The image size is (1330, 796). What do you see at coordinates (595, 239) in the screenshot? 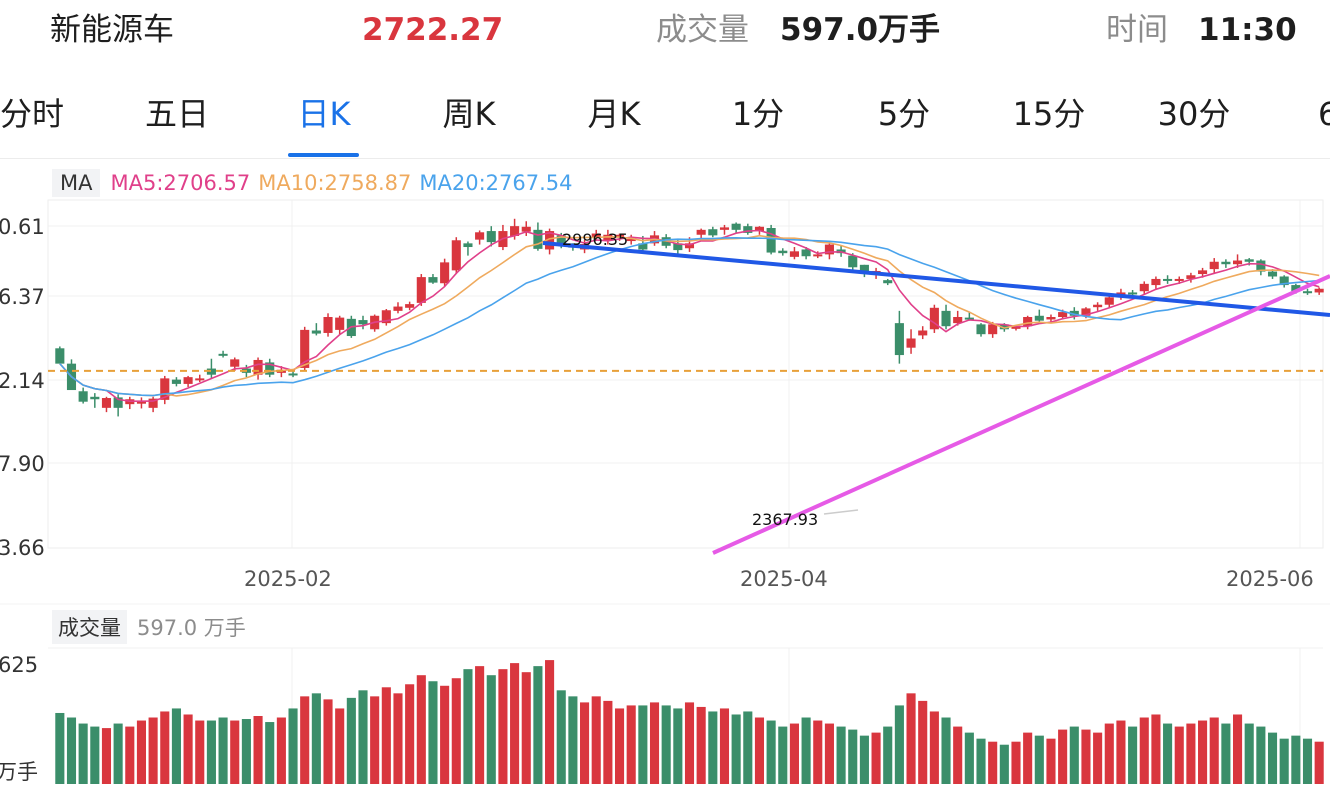
I see `high-annotation: 2996.35` at bounding box center [595, 239].